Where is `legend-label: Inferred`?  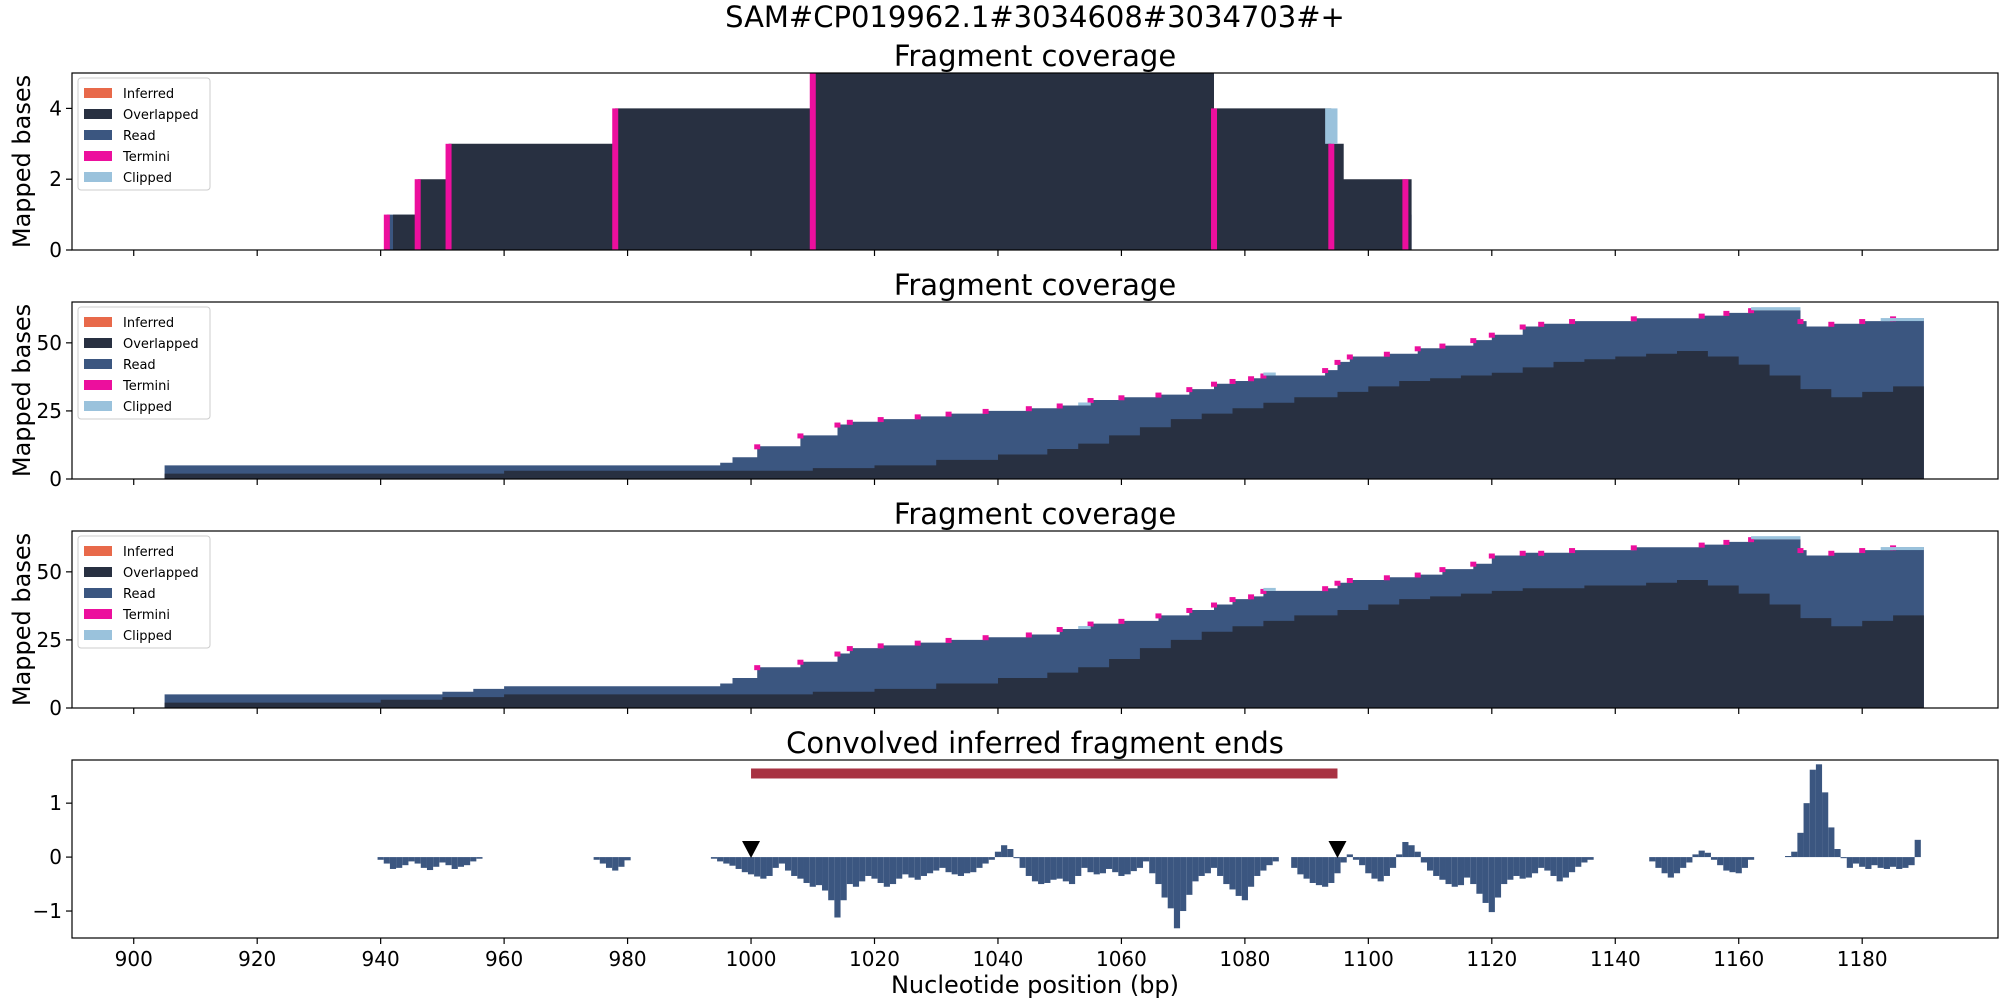
legend-label: Inferred is located at coordinates (148, 323).